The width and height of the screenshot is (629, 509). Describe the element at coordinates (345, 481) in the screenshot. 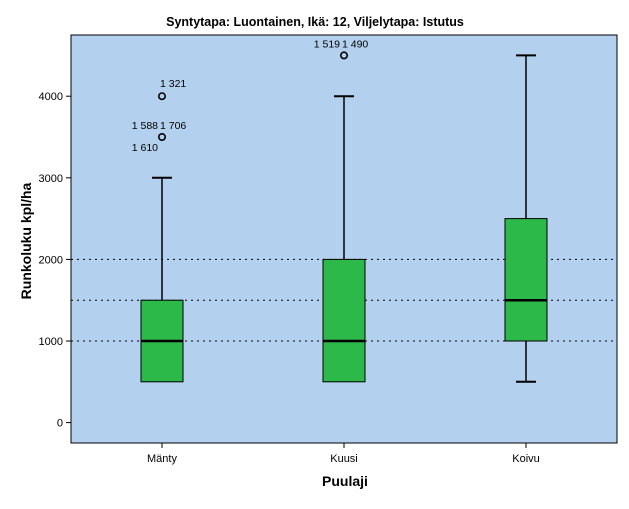

I see `x-axis-label: Puulaji` at that location.